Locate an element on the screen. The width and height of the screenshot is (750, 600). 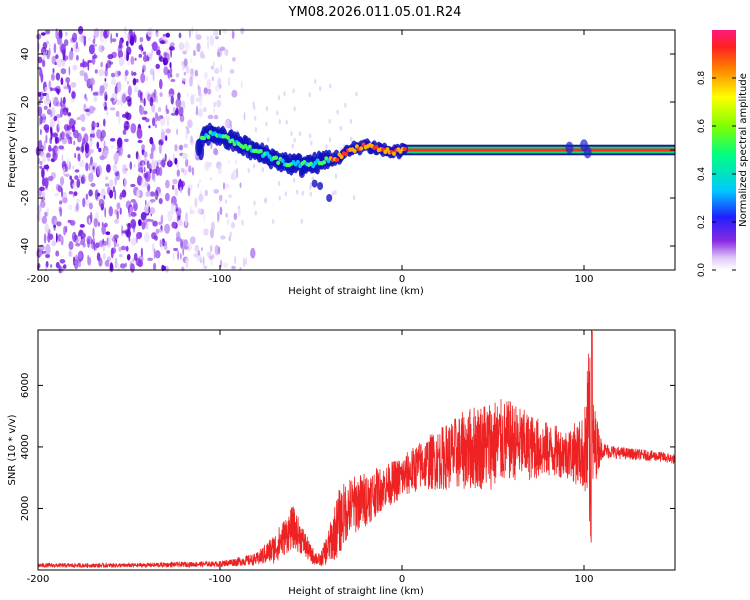
ridge-side-lobe is located at coordinates (329, 198).